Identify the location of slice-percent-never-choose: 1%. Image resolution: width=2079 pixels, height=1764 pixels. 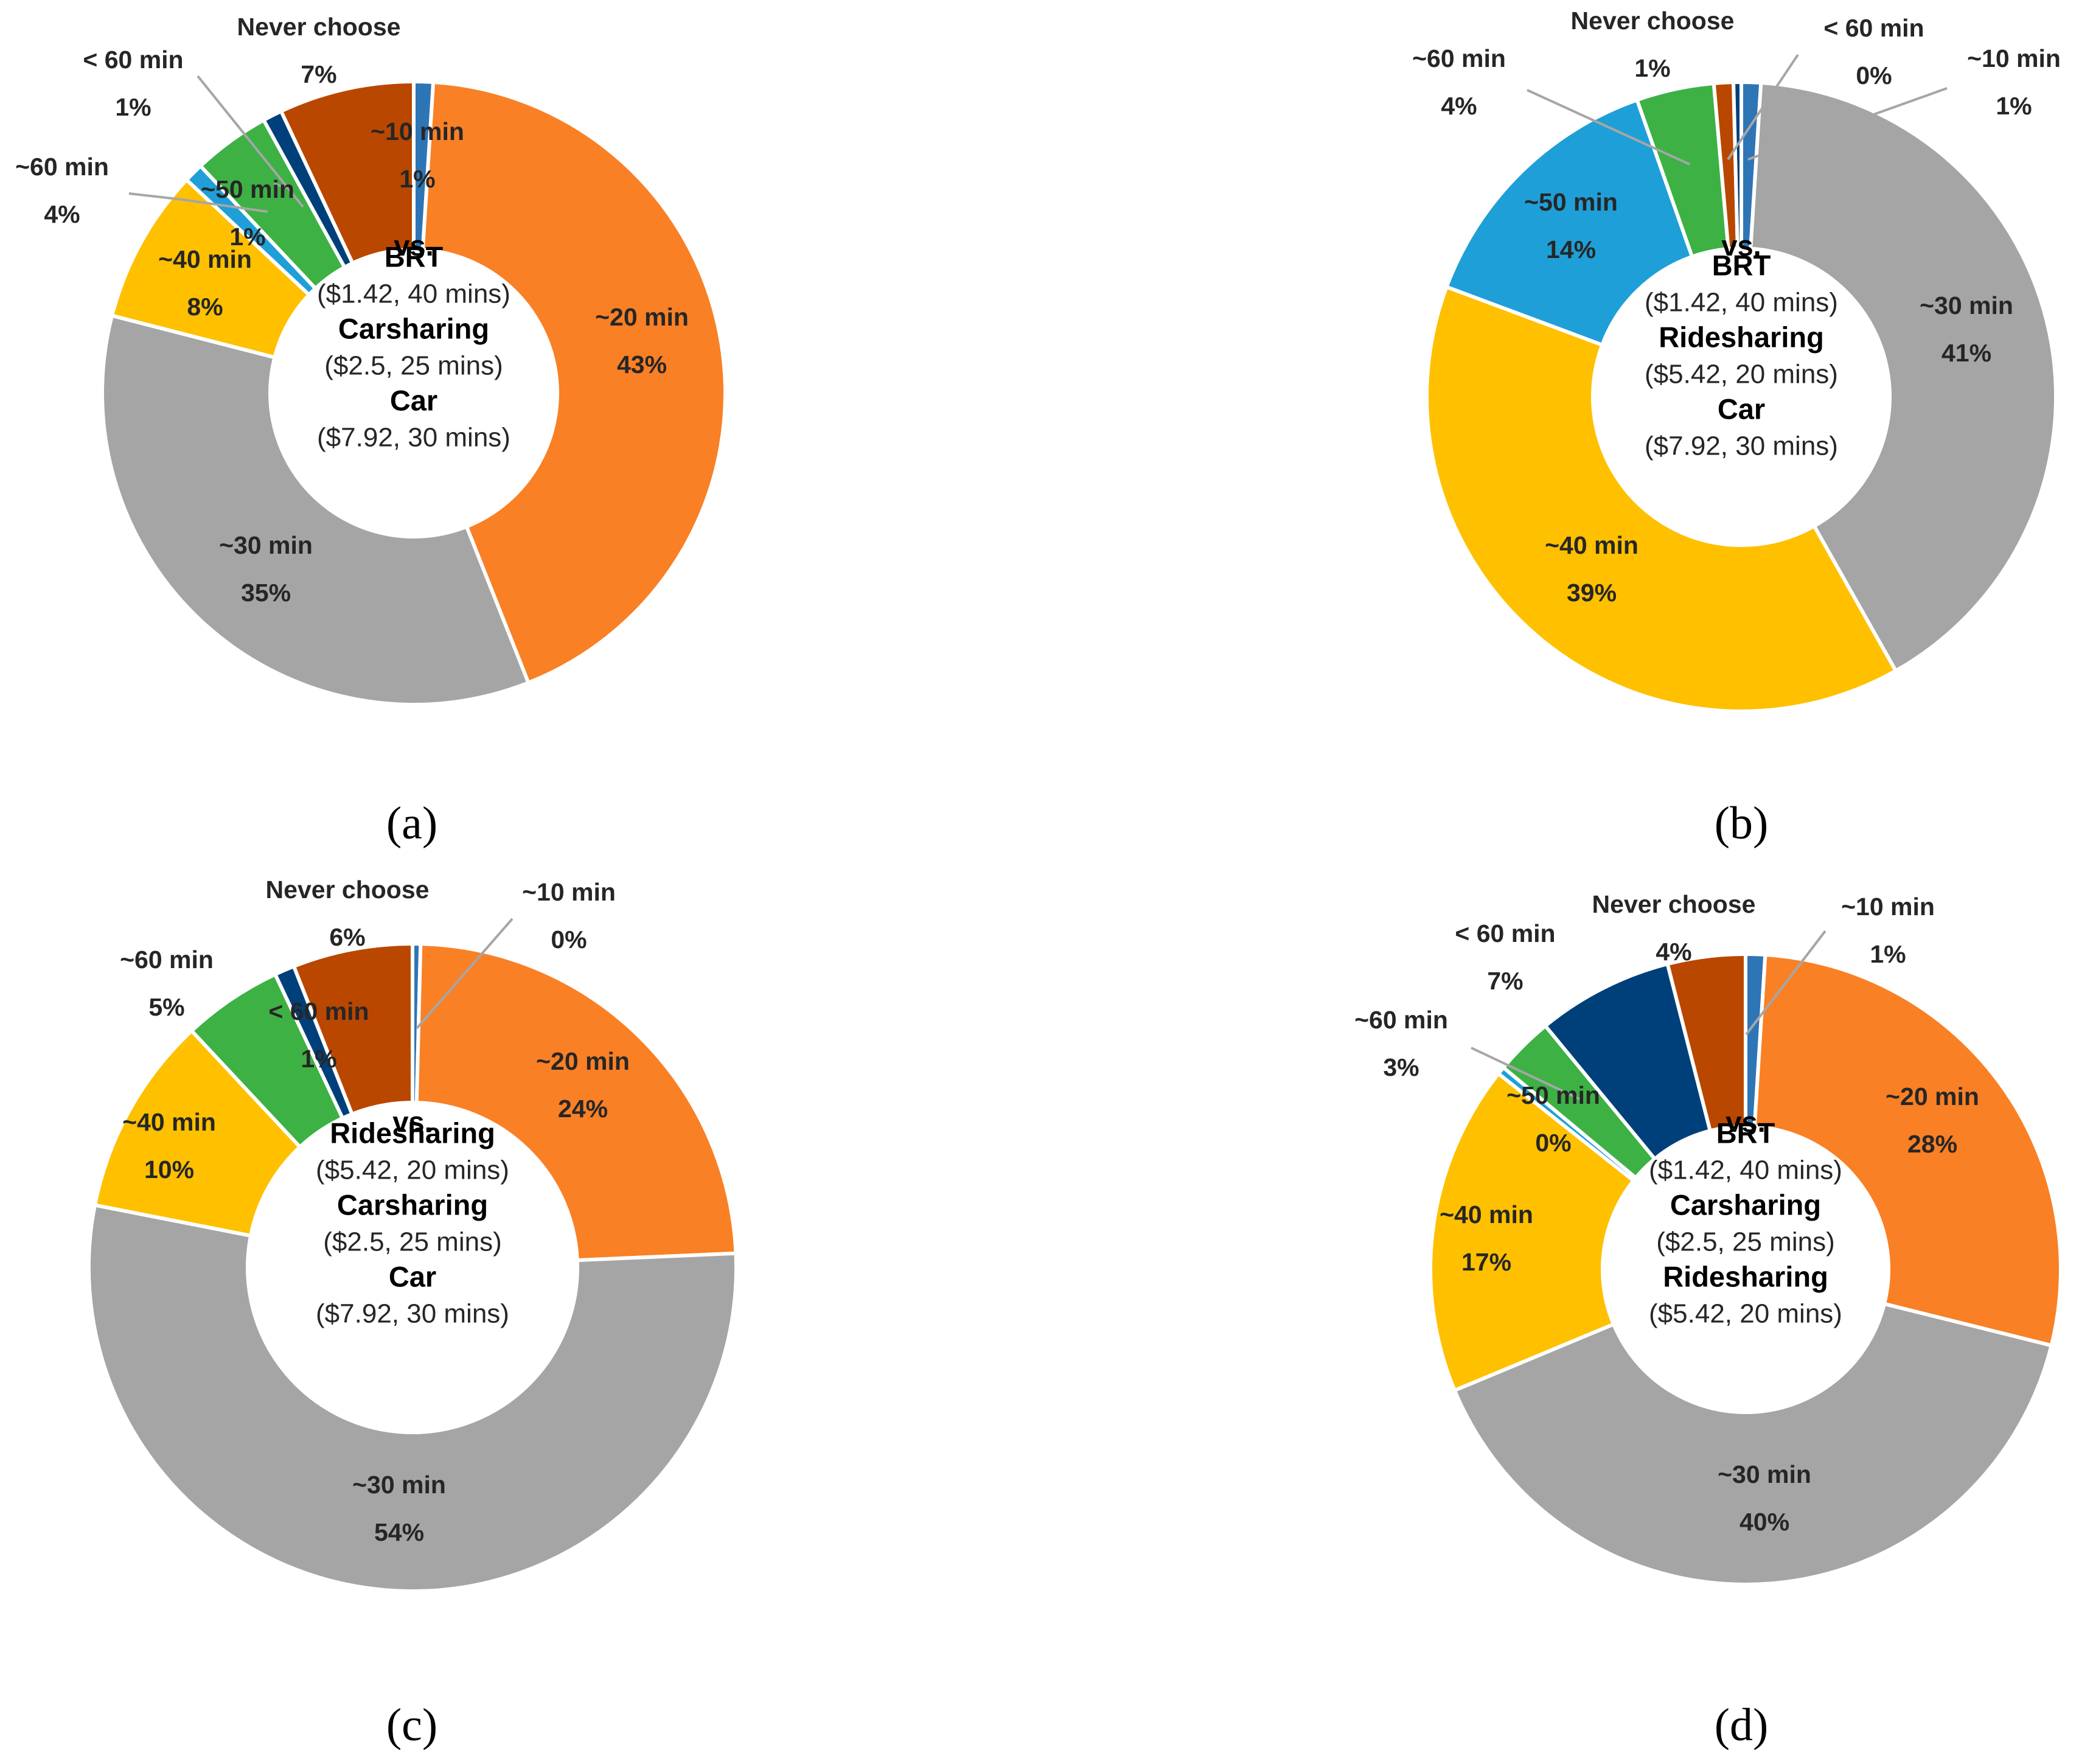
(1652, 68).